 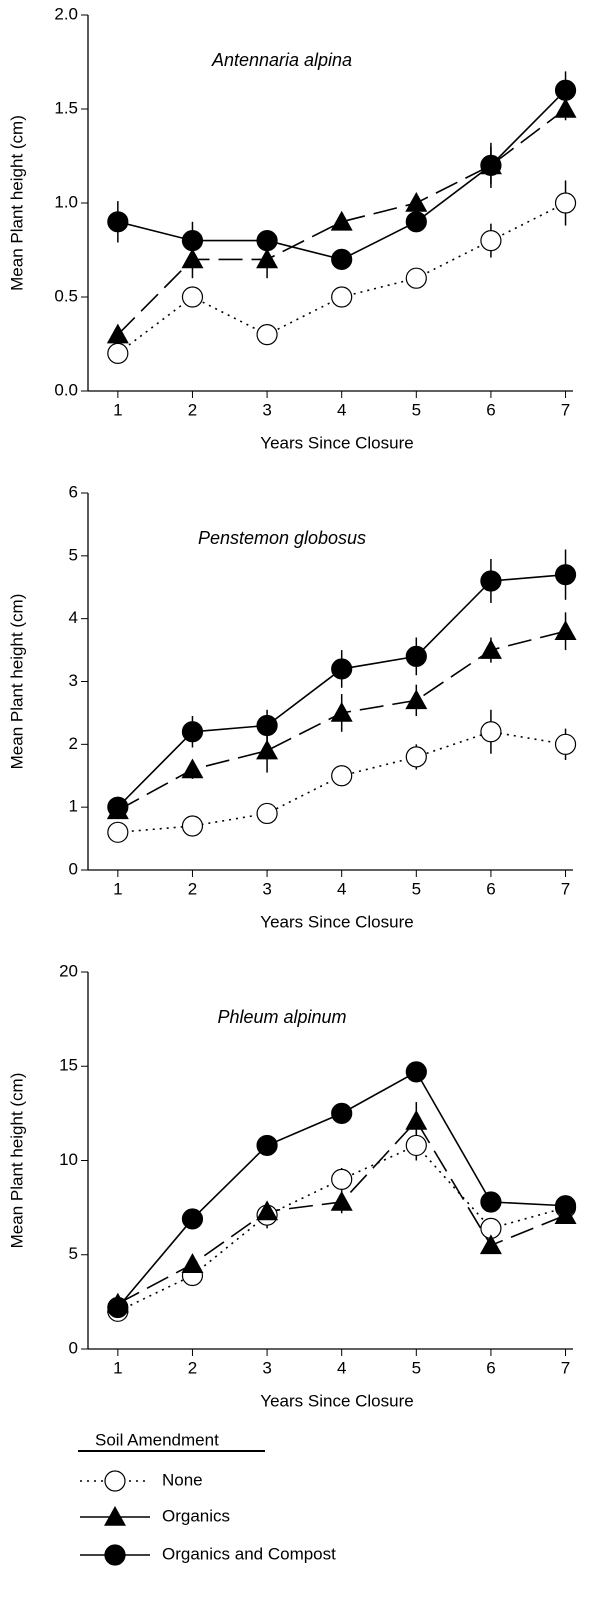 I want to click on y-tick-label: 4, so click(x=73, y=617).